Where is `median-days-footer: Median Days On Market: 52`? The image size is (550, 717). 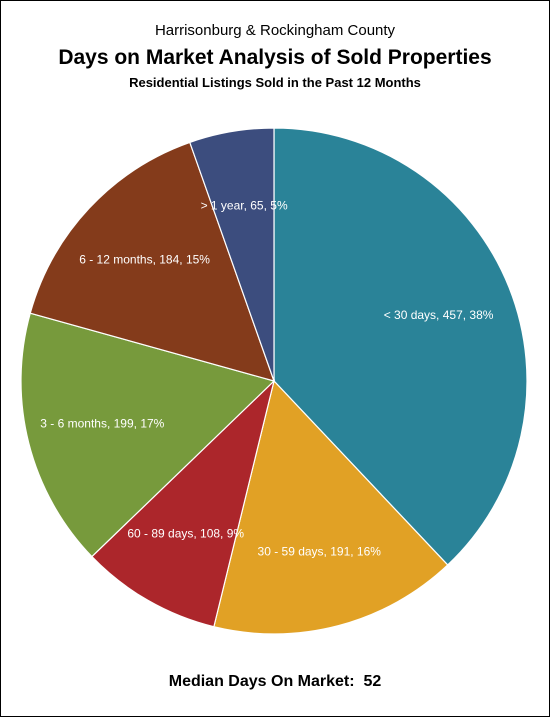
median-days-footer: Median Days On Market: 52 is located at coordinates (275, 682).